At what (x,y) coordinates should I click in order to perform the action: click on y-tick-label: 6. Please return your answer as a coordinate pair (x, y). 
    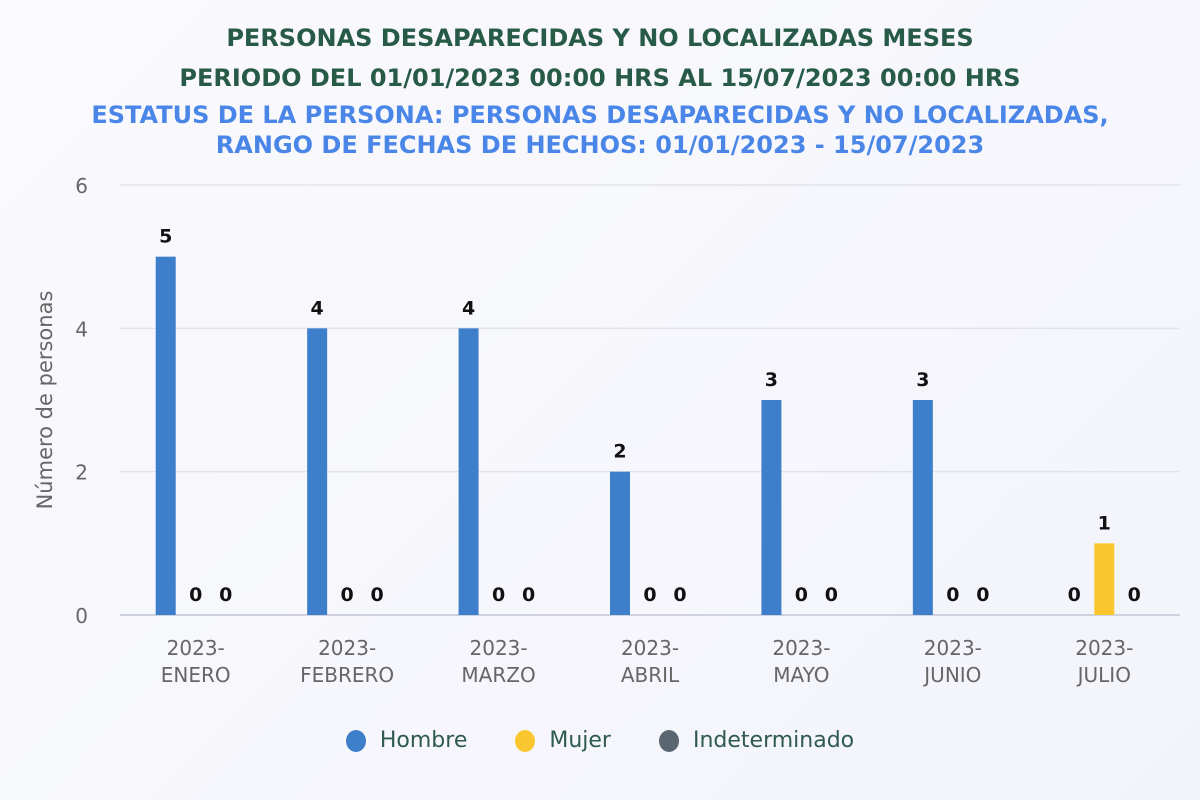
    Looking at the image, I should click on (81, 186).